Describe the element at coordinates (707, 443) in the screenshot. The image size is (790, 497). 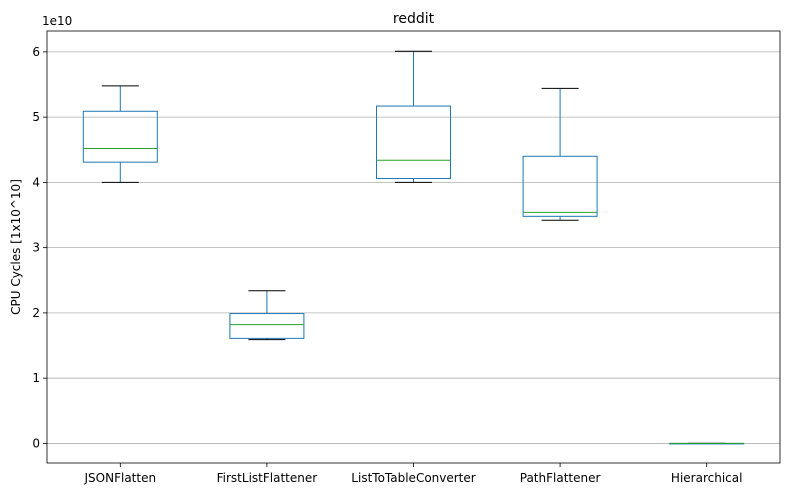
I see `box-Hierarchical` at that location.